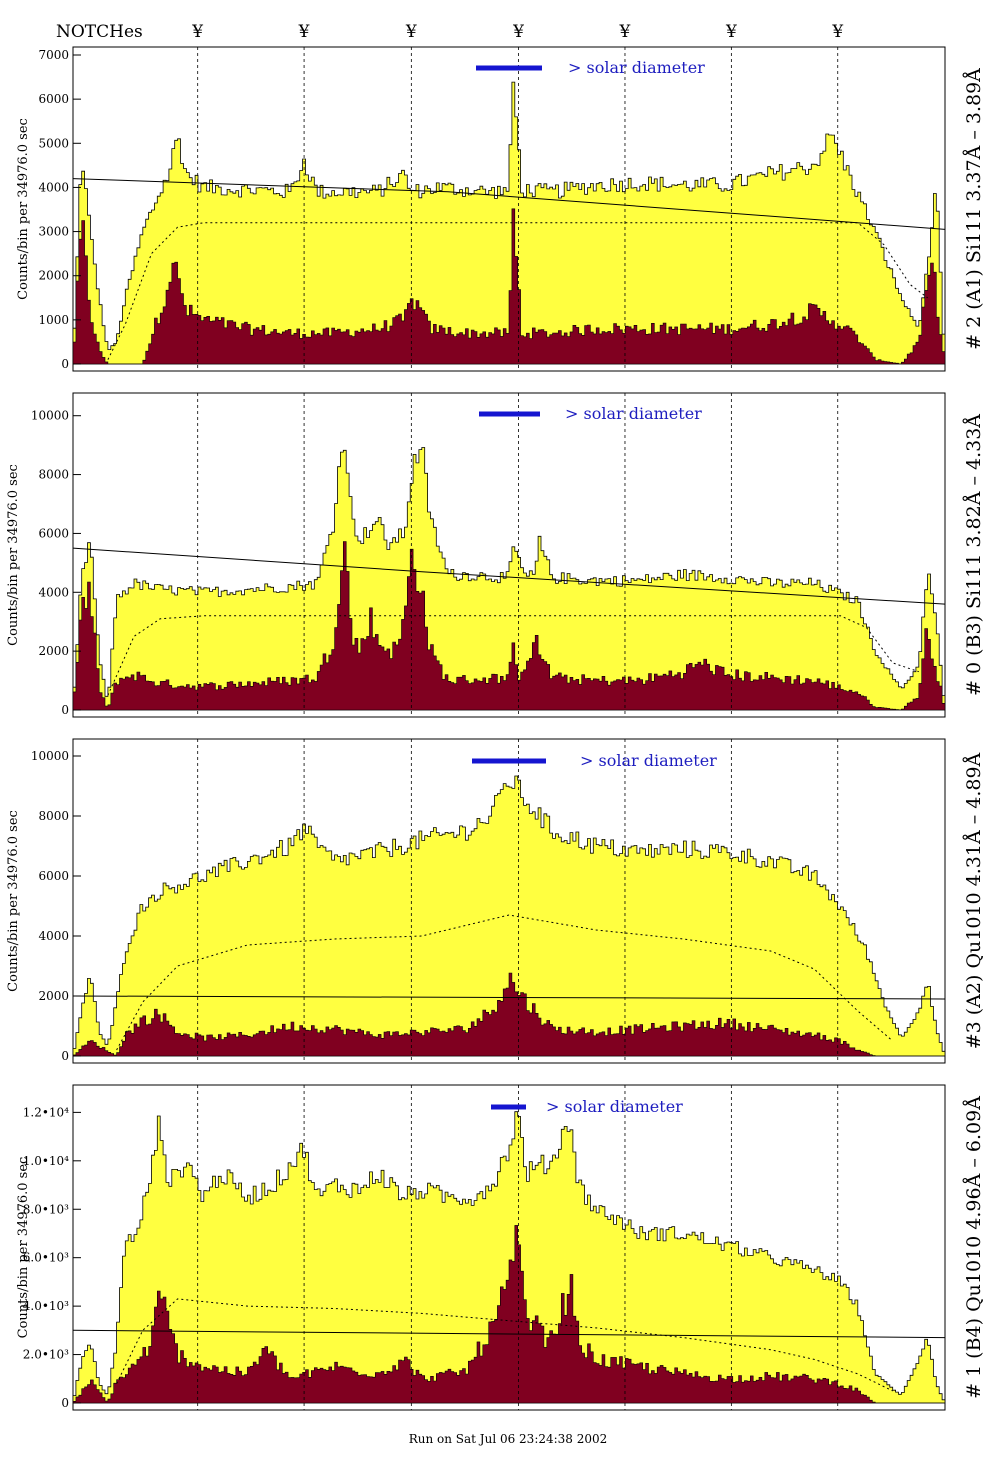 This screenshot has height=1476, width=1004. I want to click on notches-label: NOTCHes, so click(99, 32).